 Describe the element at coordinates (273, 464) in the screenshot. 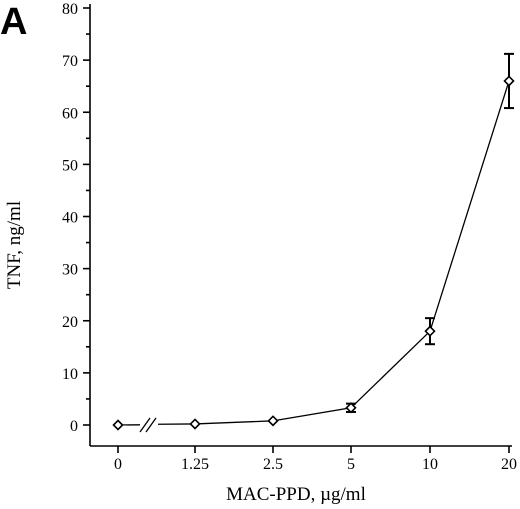

I see `x-tick-label: 2.5` at that location.